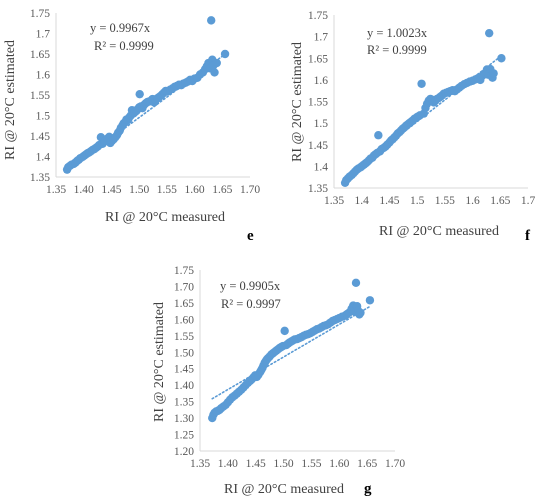  What do you see at coordinates (184, 386) in the screenshot?
I see `y-tick-label: 1.40` at bounding box center [184, 386].